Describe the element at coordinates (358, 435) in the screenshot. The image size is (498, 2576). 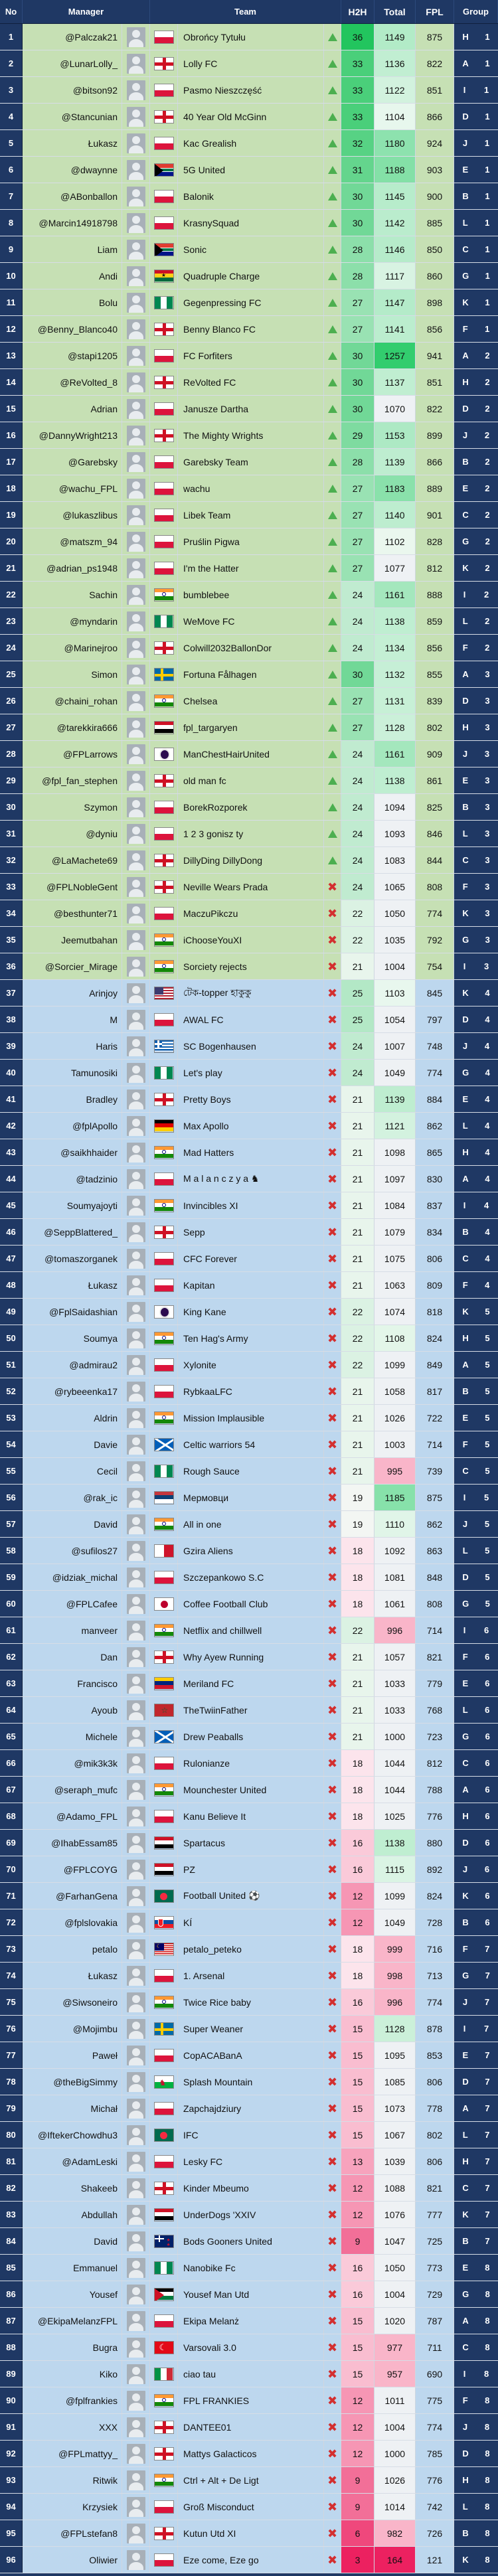
I see `h2h-points: 29` at that location.